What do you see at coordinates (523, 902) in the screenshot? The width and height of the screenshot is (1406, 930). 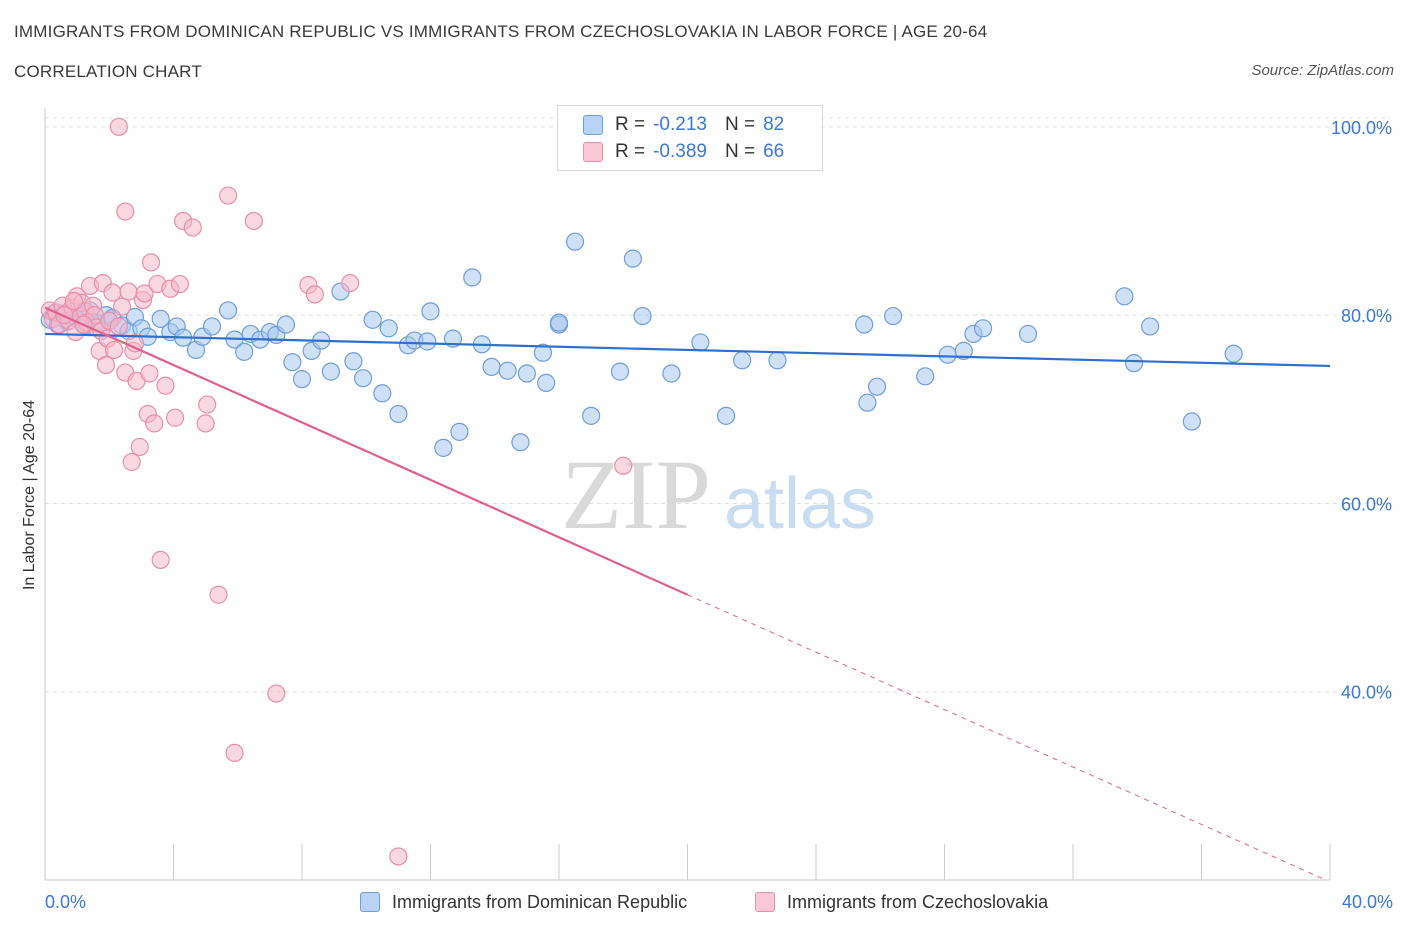 I see `legend-item-dominican: Immigrants from Dominican Republic` at bounding box center [523, 902].